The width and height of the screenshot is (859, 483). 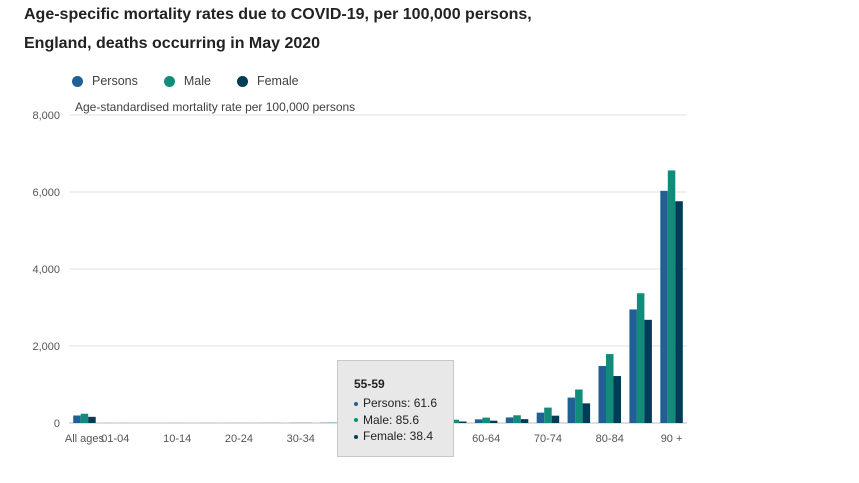 What do you see at coordinates (277, 81) in the screenshot?
I see `legend-label-female: Female` at bounding box center [277, 81].